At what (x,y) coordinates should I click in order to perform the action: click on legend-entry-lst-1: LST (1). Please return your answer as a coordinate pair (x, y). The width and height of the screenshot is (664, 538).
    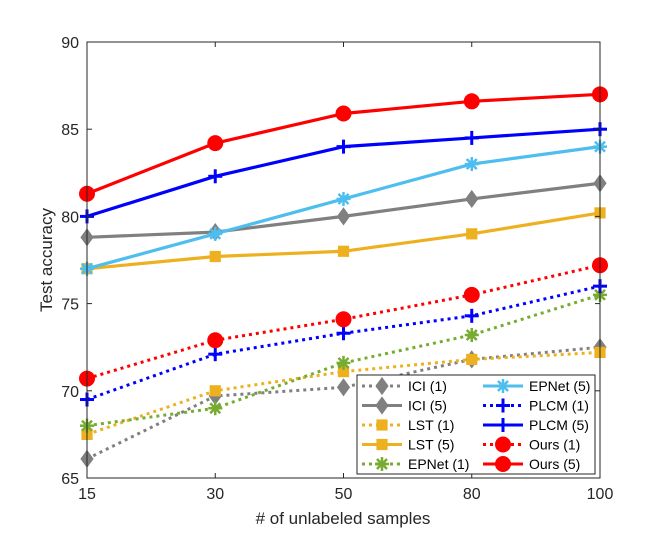
    Looking at the image, I should click on (408, 425).